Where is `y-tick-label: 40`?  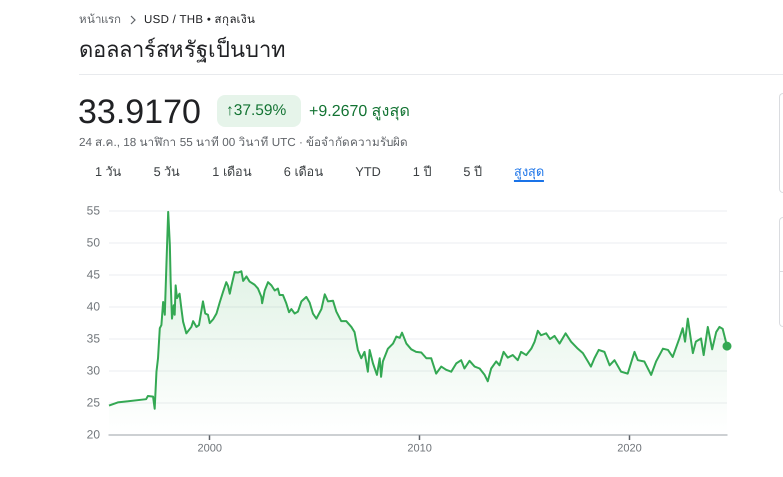 y-tick-label: 40 is located at coordinates (93, 306).